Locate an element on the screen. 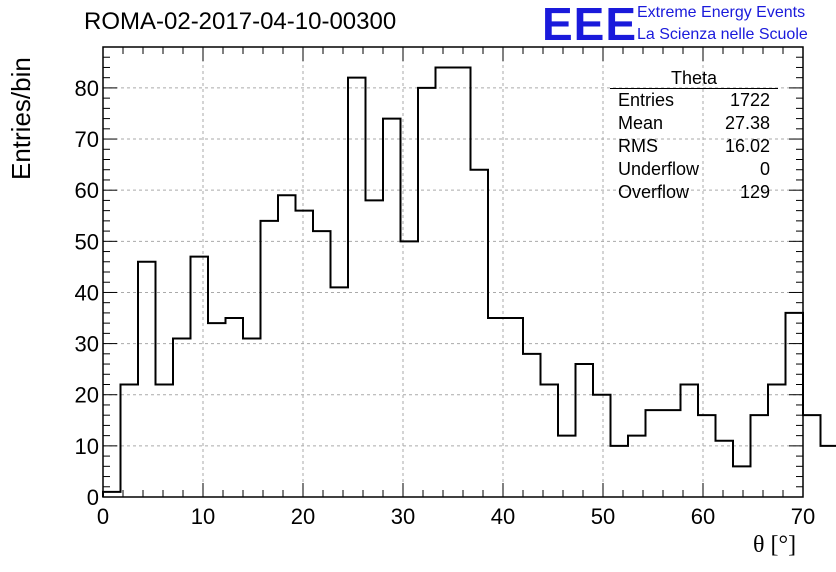 Image resolution: width=836 pixels, height=572 pixels. stats-row-mean: Mean 27.38 is located at coordinates (694, 123).